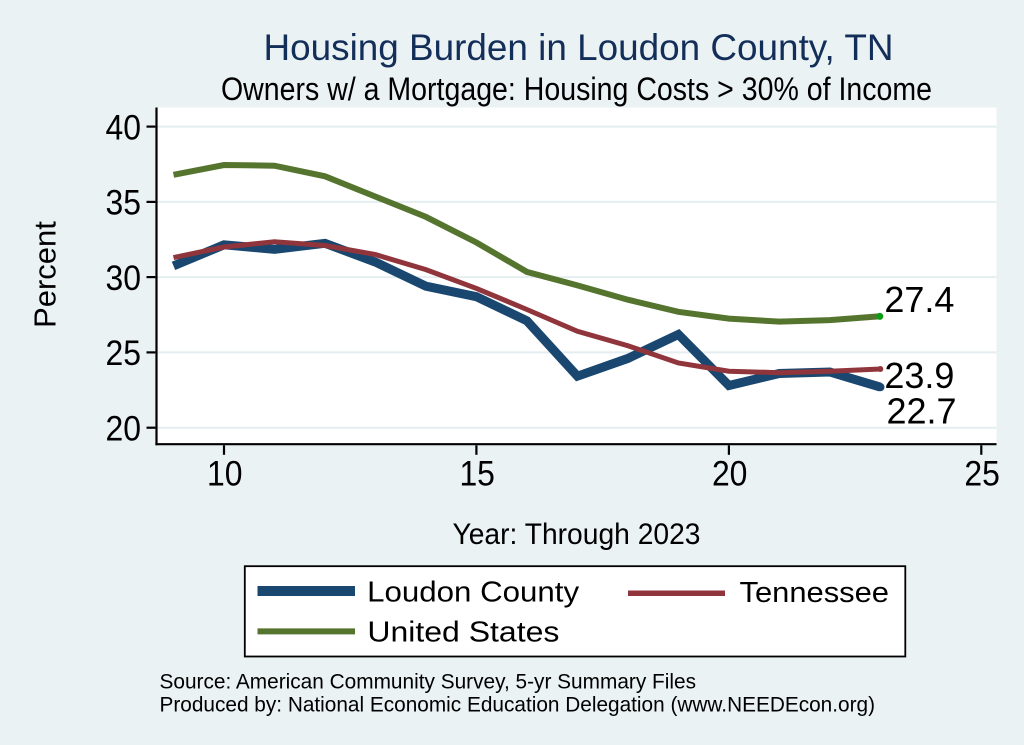 The height and width of the screenshot is (745, 1024). What do you see at coordinates (124, 127) in the screenshot?
I see `svg-text: 40` at bounding box center [124, 127].